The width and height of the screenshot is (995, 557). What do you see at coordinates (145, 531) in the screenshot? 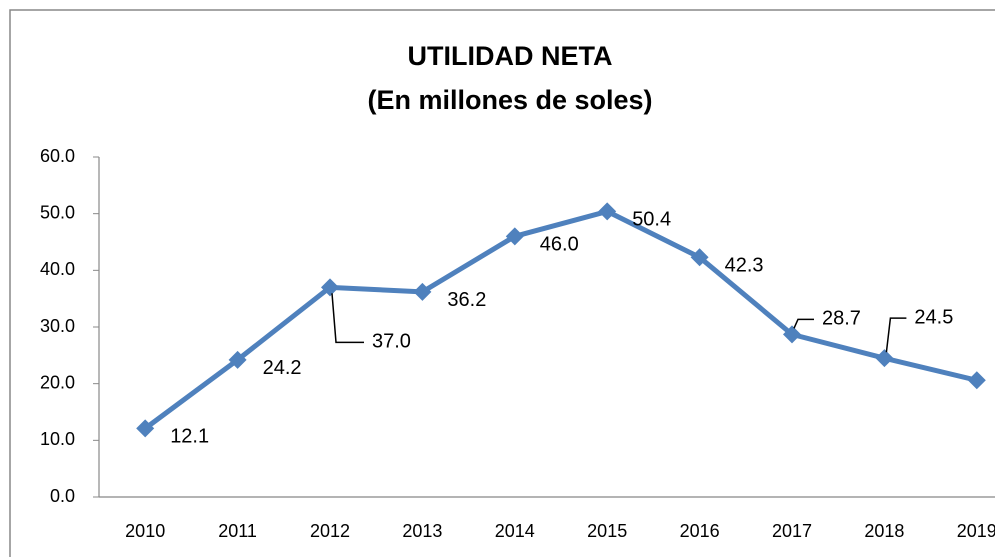
I see `x-tick-label: 2010` at bounding box center [145, 531].